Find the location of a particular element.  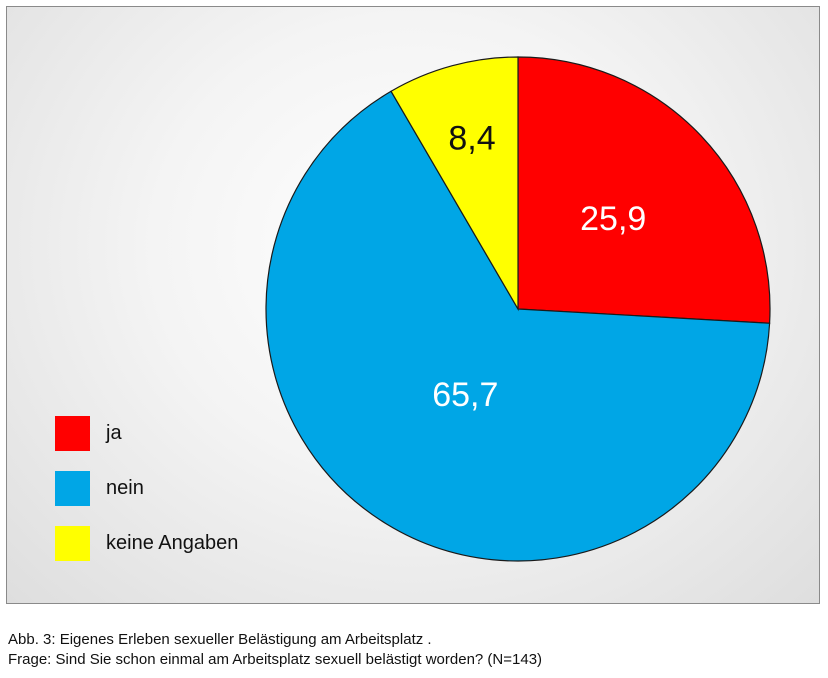

slice-label-nein: 65,7 is located at coordinates (465, 395).